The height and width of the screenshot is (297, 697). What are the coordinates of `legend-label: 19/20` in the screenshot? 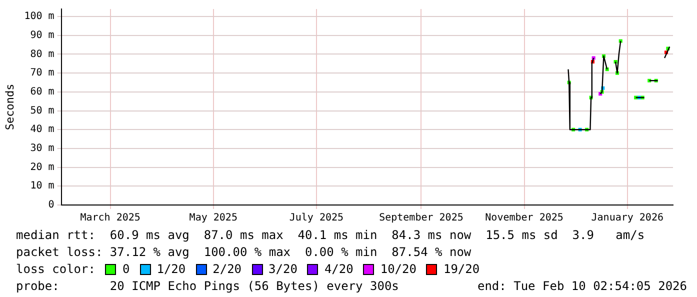 It's located at (461, 269).